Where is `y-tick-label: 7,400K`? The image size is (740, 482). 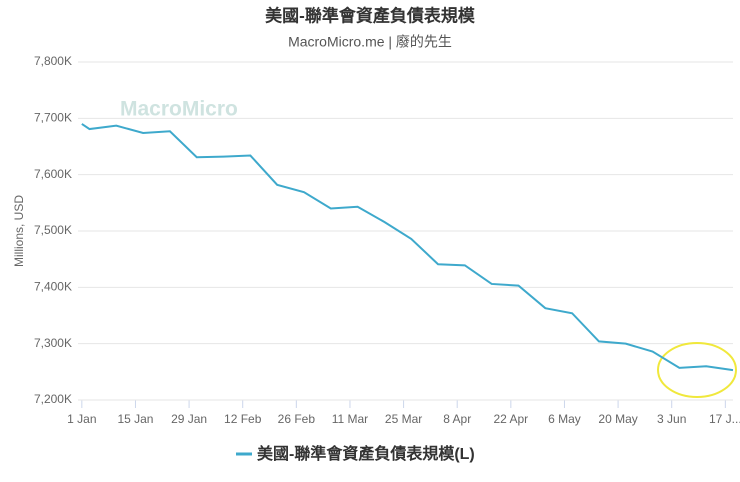 y-tick-label: 7,400K is located at coordinates (53, 287).